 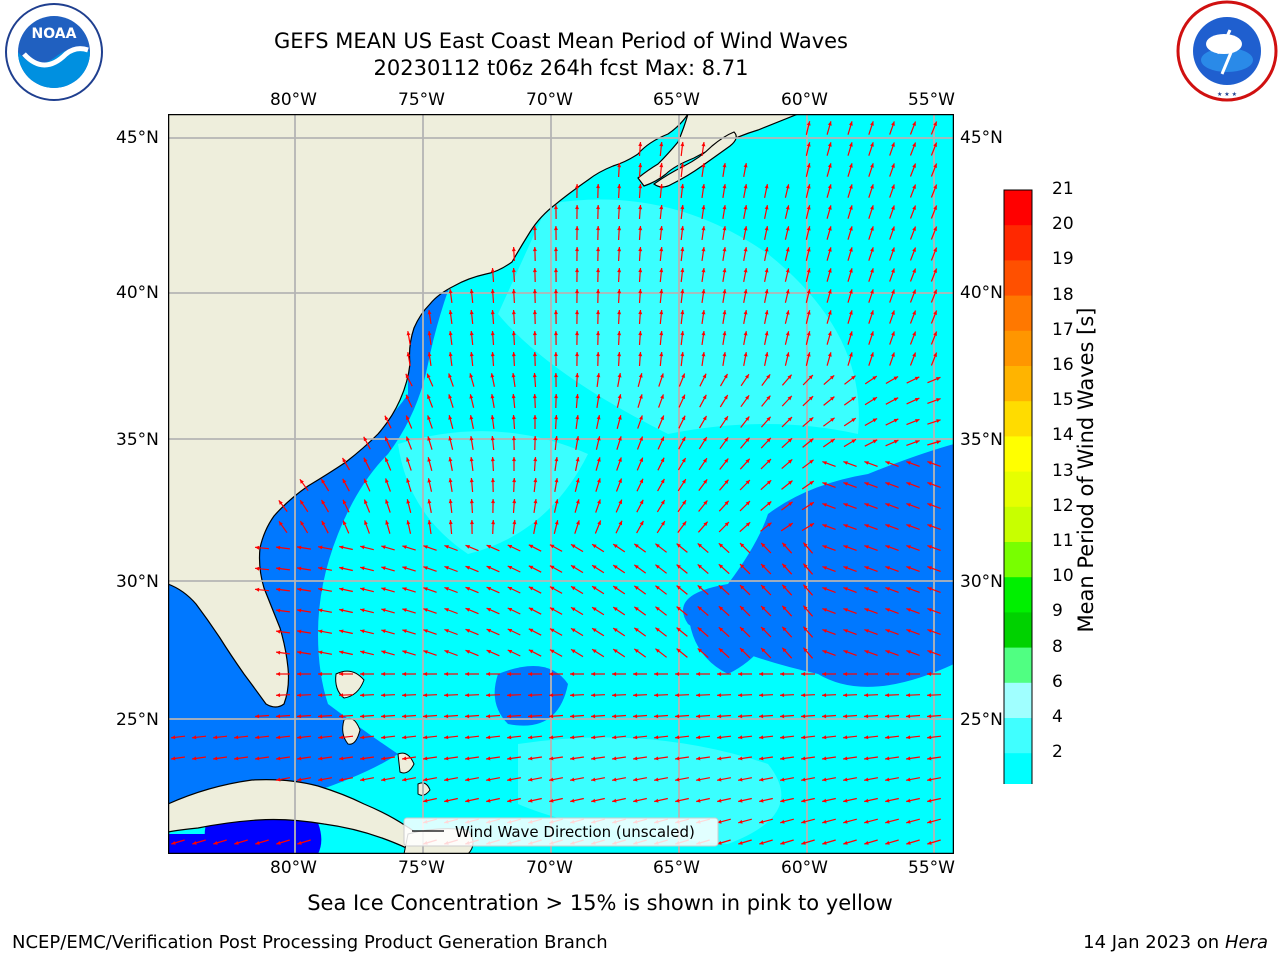 What do you see at coordinates (1063, 400) in the screenshot?
I see `colorbar-tick-label: 15` at bounding box center [1063, 400].